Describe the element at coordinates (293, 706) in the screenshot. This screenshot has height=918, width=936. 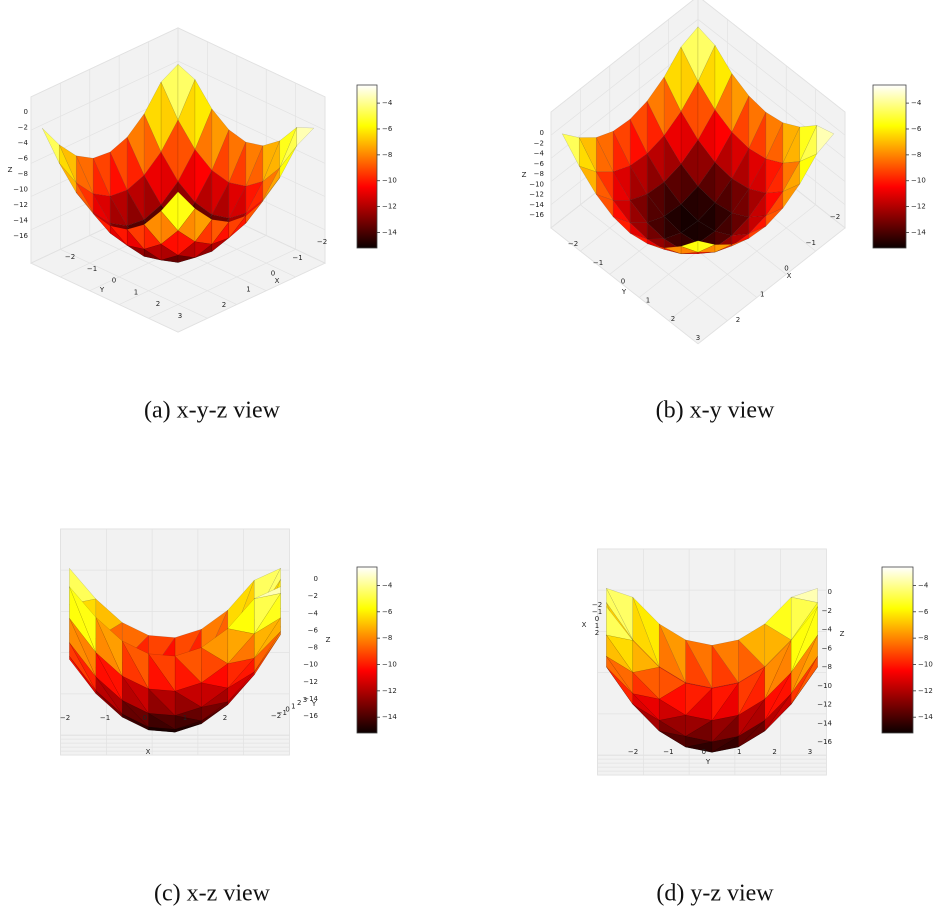
I see `tick-label: 1` at that location.